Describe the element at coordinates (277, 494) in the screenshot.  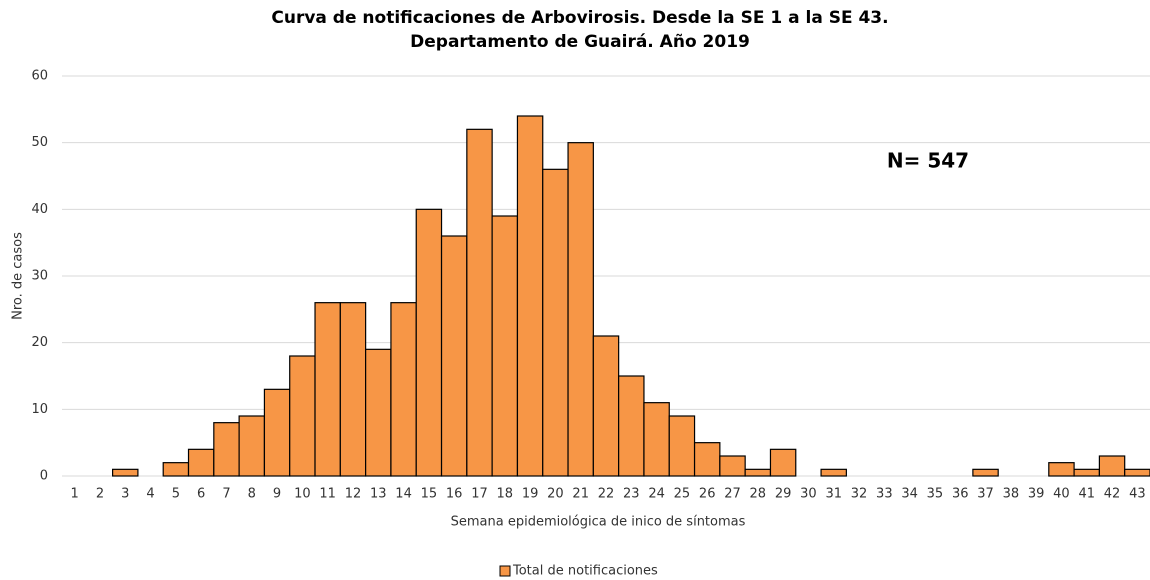
I see `x-tick-label: 9` at that location.